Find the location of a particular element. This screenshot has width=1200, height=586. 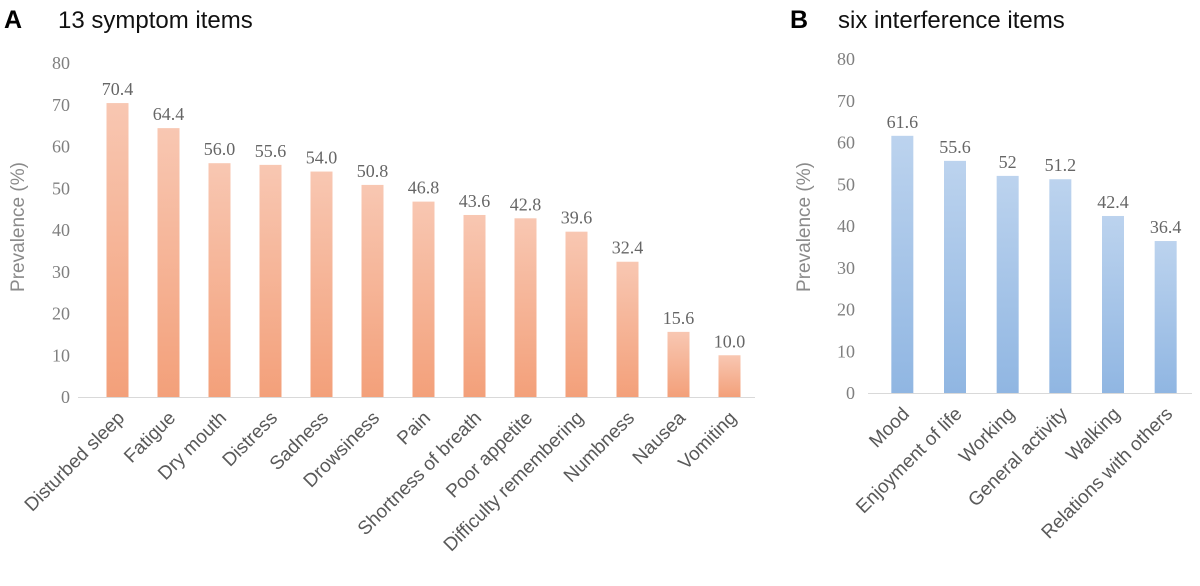

data-label: 70.4 is located at coordinates (118, 89).